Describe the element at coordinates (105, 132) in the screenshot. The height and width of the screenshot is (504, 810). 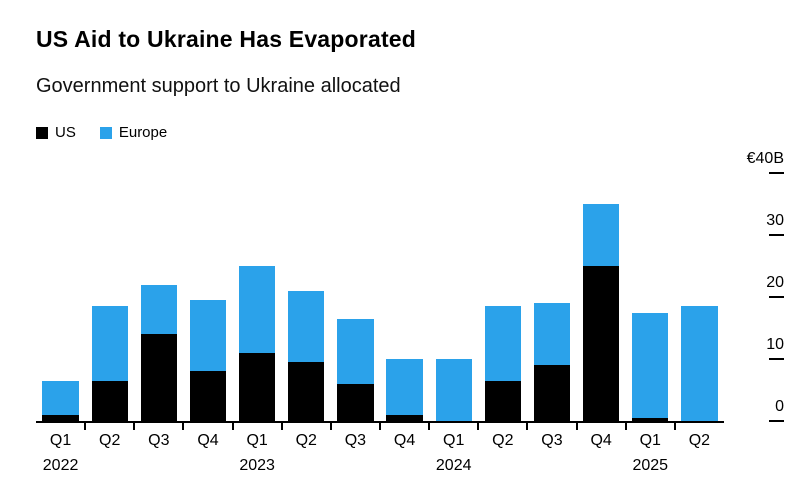
I see `legend-swatch-europe` at that location.